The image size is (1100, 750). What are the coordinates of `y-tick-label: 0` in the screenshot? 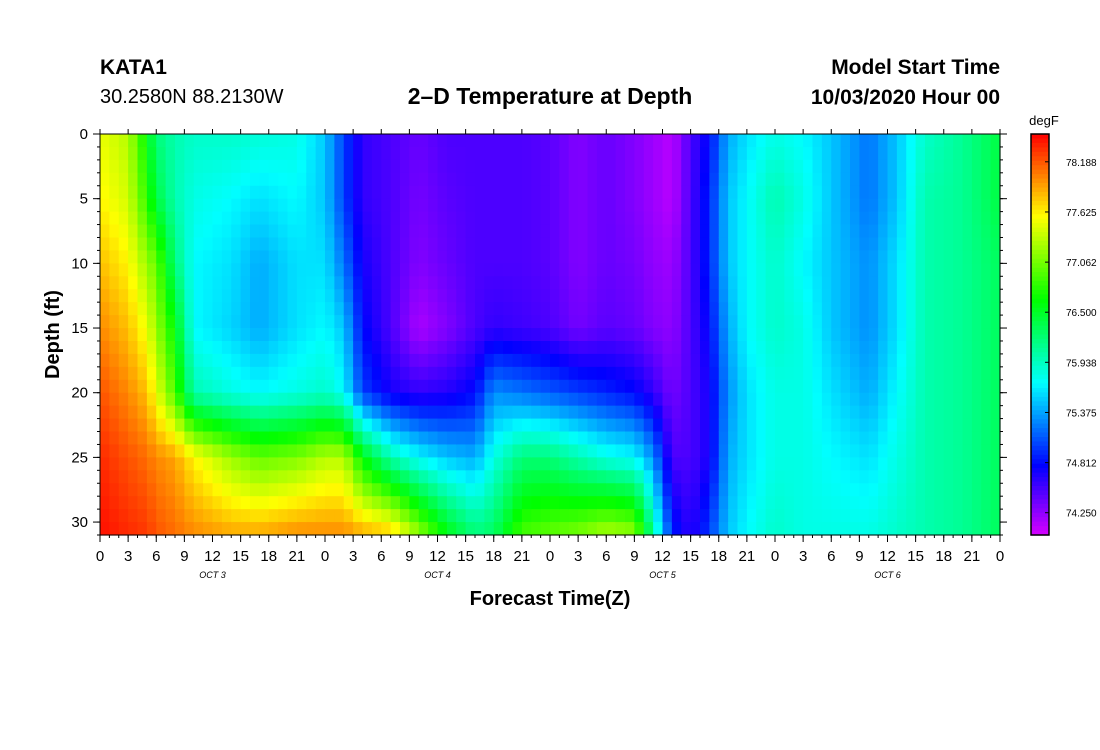 It's located at (84, 134).